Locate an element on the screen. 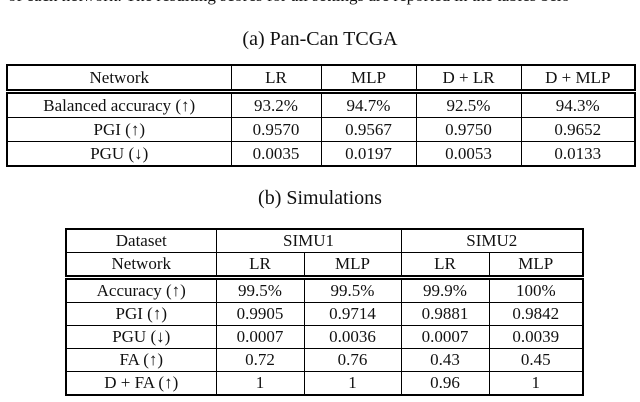  table-row: PGU (↓) 0.0035 0.0197 0.0053 0.0133 is located at coordinates (321, 154).